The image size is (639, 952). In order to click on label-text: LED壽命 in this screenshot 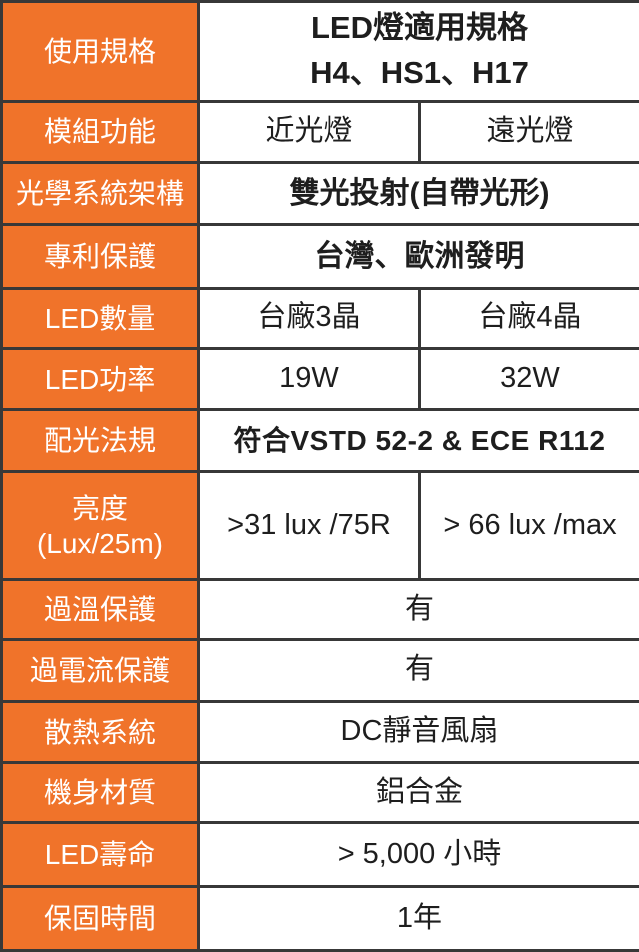, I will do `click(100, 855)`.